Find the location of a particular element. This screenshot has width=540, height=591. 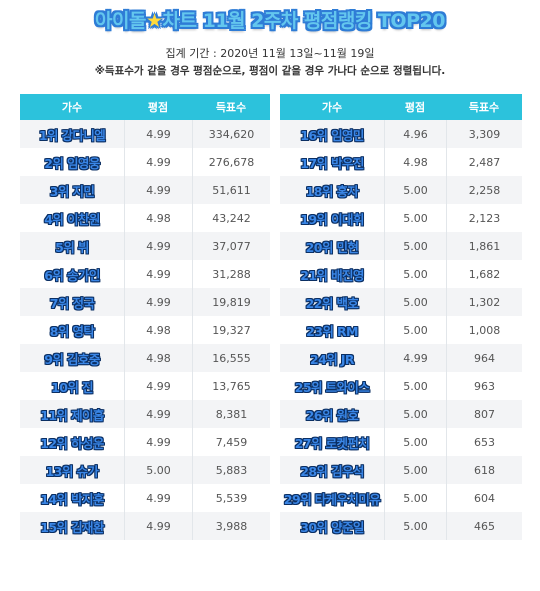

table-row: 27위 로켓펀치 5.00 653 is located at coordinates (401, 442).